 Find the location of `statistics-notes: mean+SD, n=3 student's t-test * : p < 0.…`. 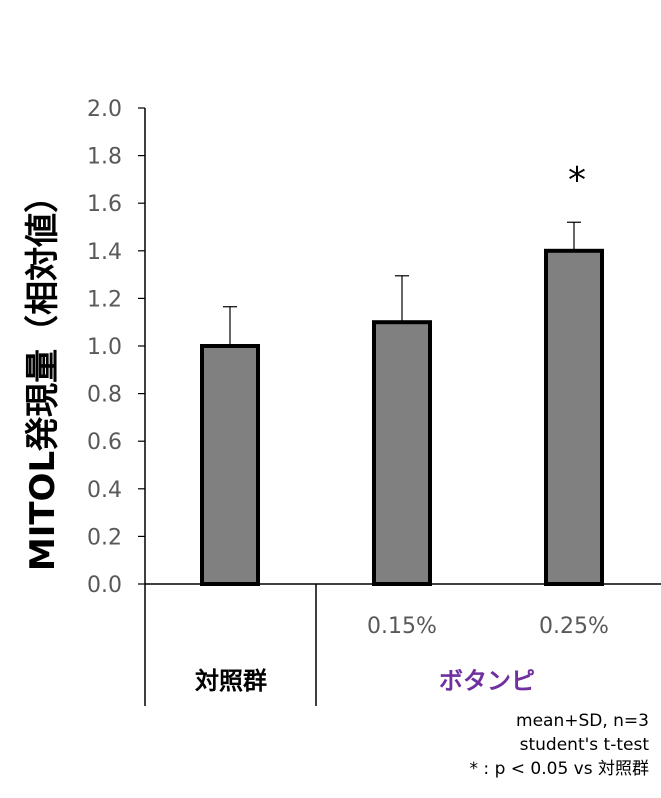

statistics-notes: mean+SD, n=3 student's t-test * : p < 0.… is located at coordinates (559, 745).